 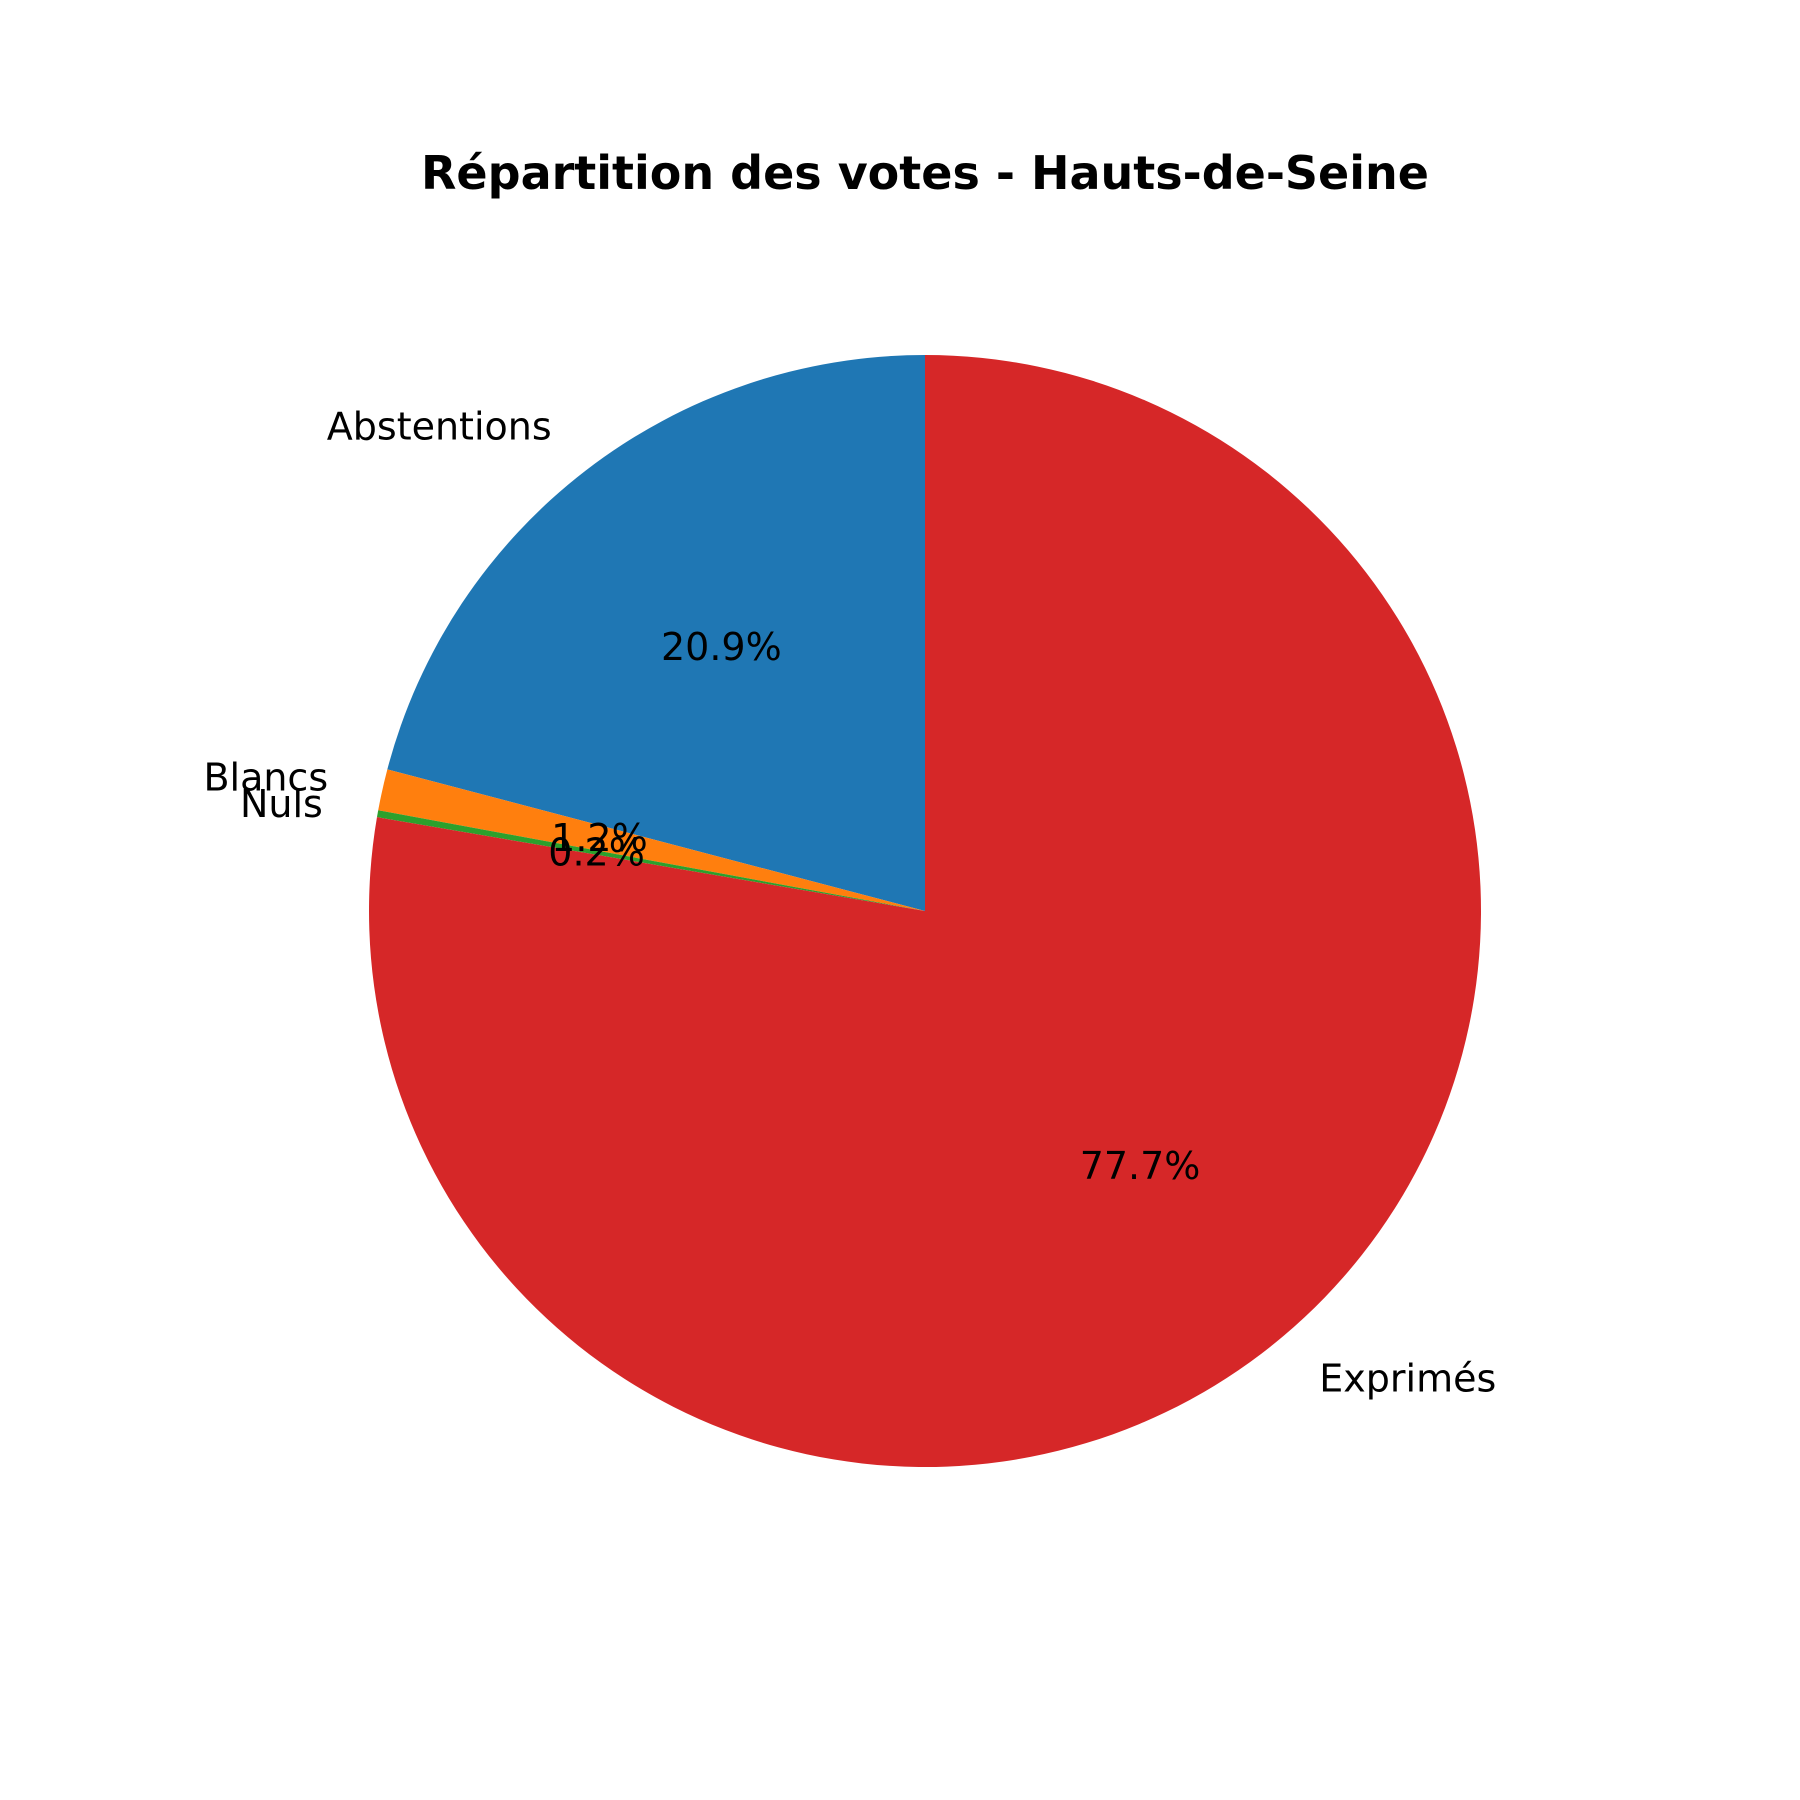 I want to click on chart-title: Répartition des votes - Hauts-de-Seine, so click(x=925, y=173).